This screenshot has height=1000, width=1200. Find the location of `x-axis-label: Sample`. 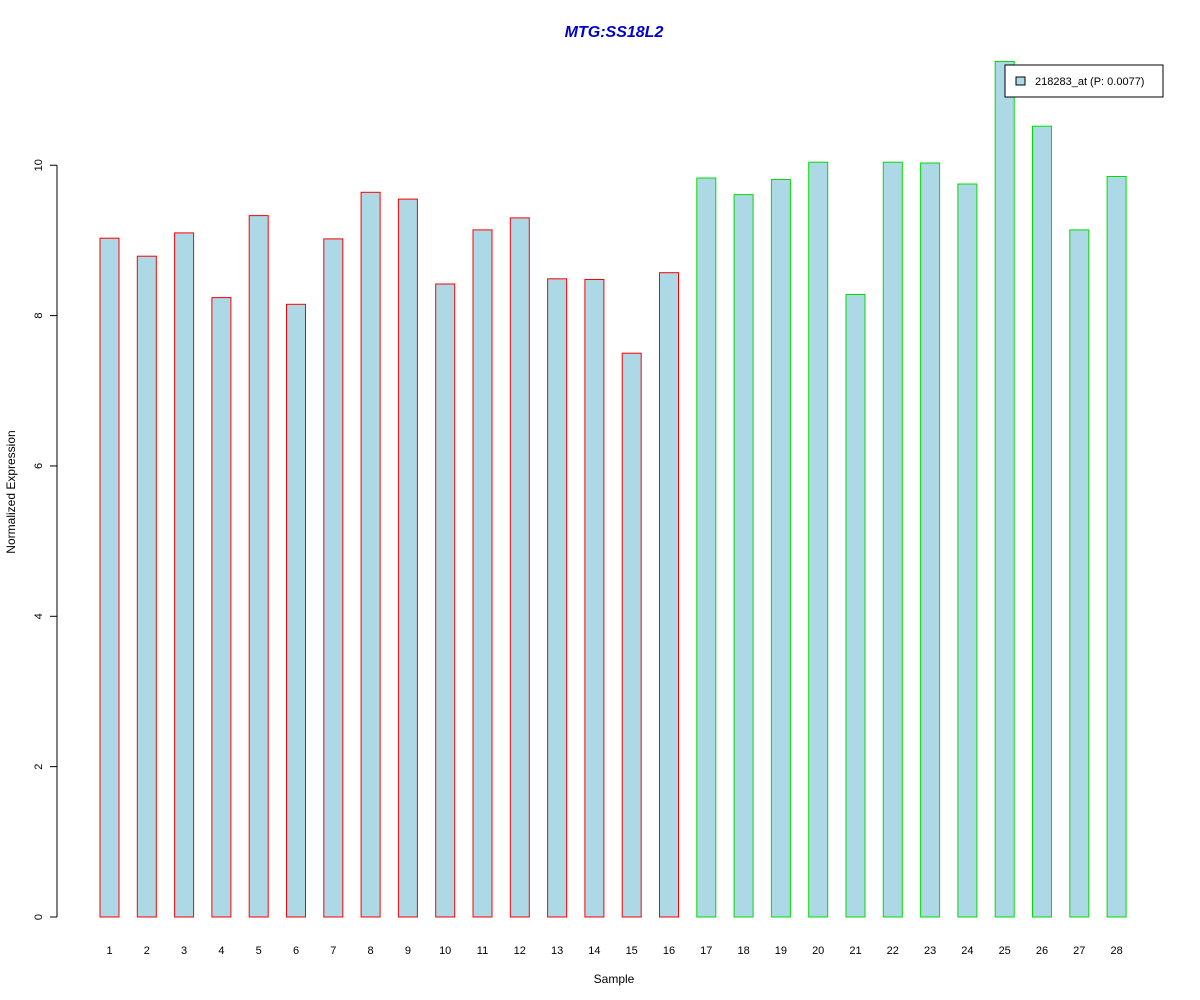

x-axis-label: Sample is located at coordinates (614, 979).